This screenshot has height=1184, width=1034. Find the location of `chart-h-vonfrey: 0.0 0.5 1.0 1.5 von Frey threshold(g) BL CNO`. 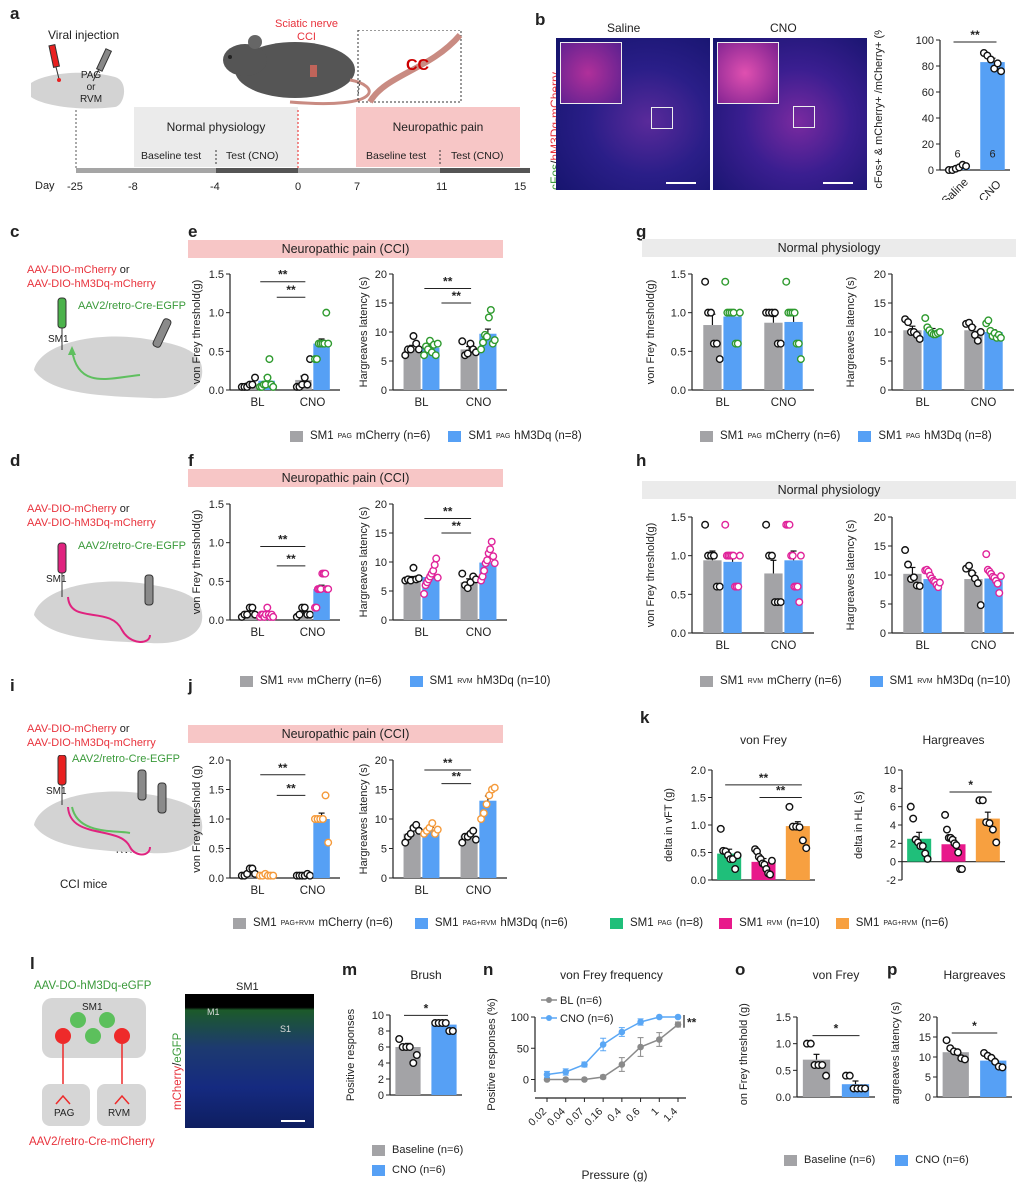

chart-h-vonfrey: 0.0 0.5 1.0 1.5 von Frey threshold(g) BL CNO is located at coordinates (729, 582).